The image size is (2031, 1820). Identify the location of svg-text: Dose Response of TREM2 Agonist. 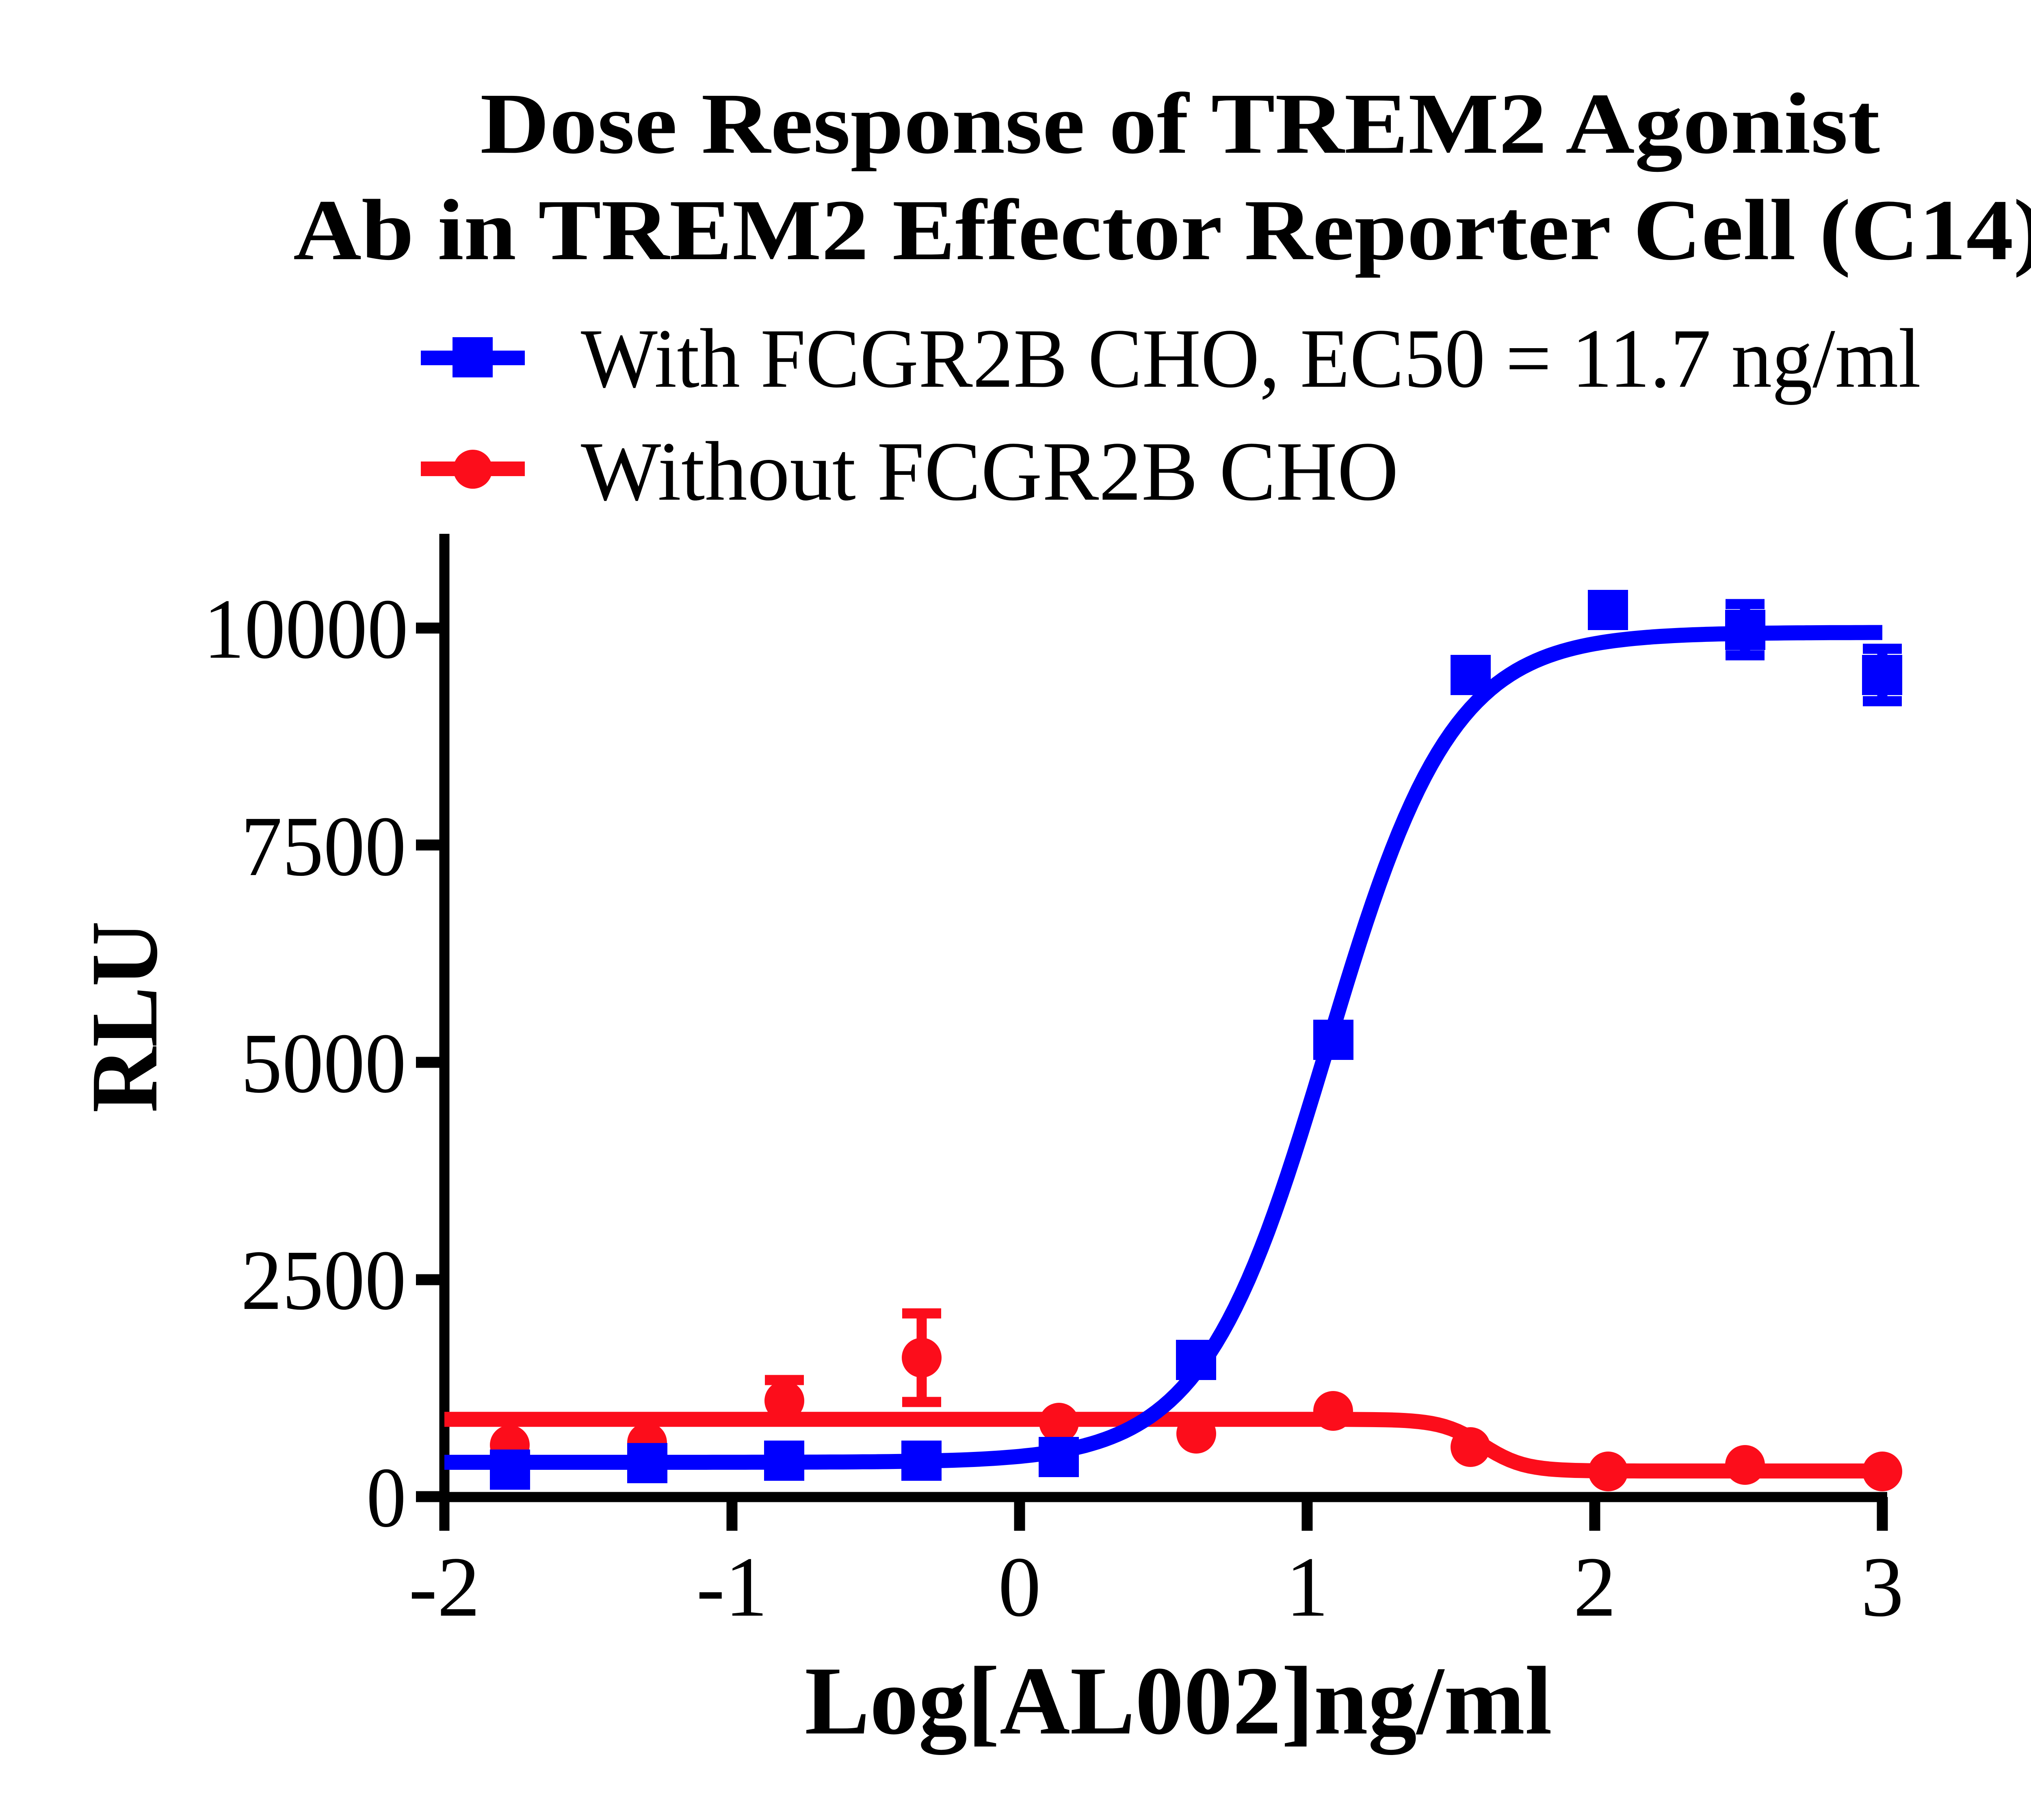
(1180, 124).